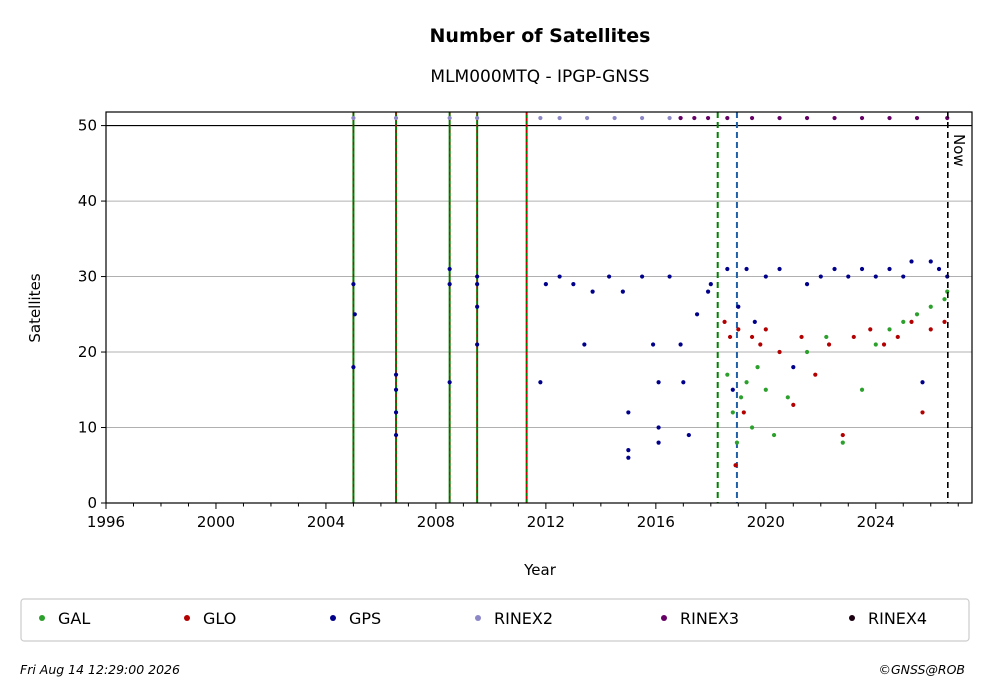 Image resolution: width=993 pixels, height=699 pixels. Describe the element at coordinates (546, 522) in the screenshot. I see `x-tick-label: 2012` at that location.